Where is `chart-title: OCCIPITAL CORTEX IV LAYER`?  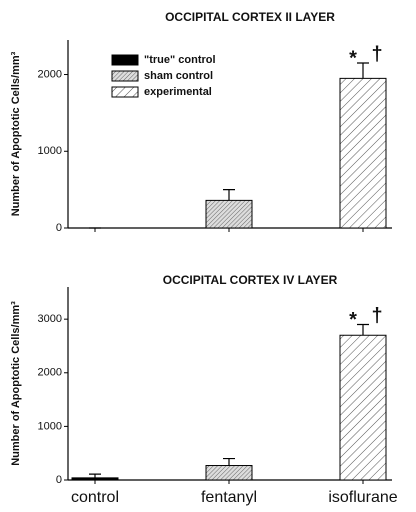 chart-title: OCCIPITAL CORTEX IV LAYER is located at coordinates (250, 280).